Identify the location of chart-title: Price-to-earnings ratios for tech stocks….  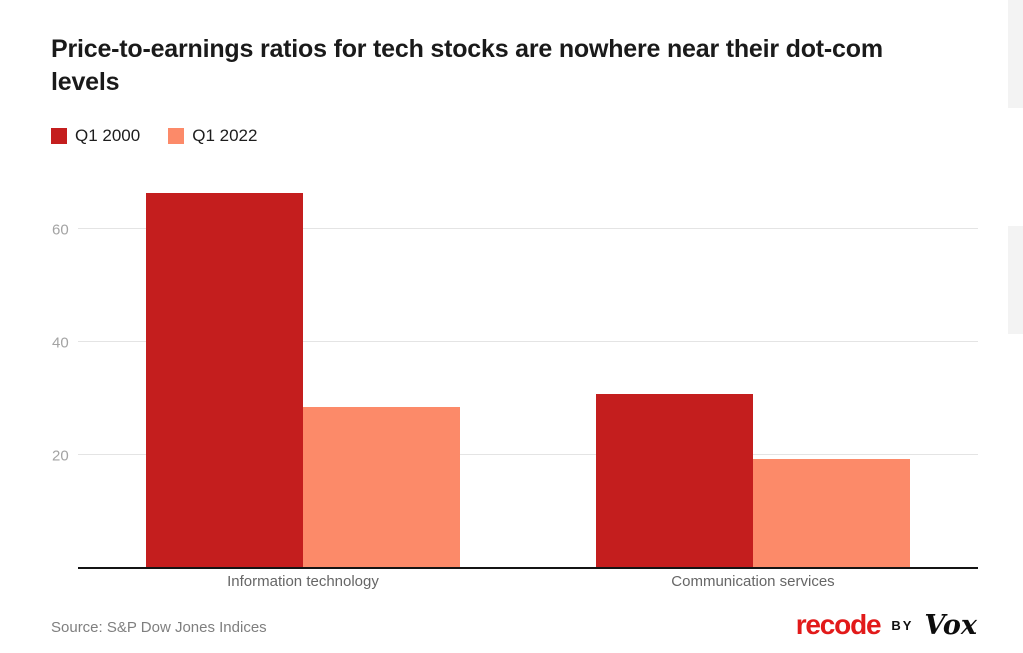
(467, 65).